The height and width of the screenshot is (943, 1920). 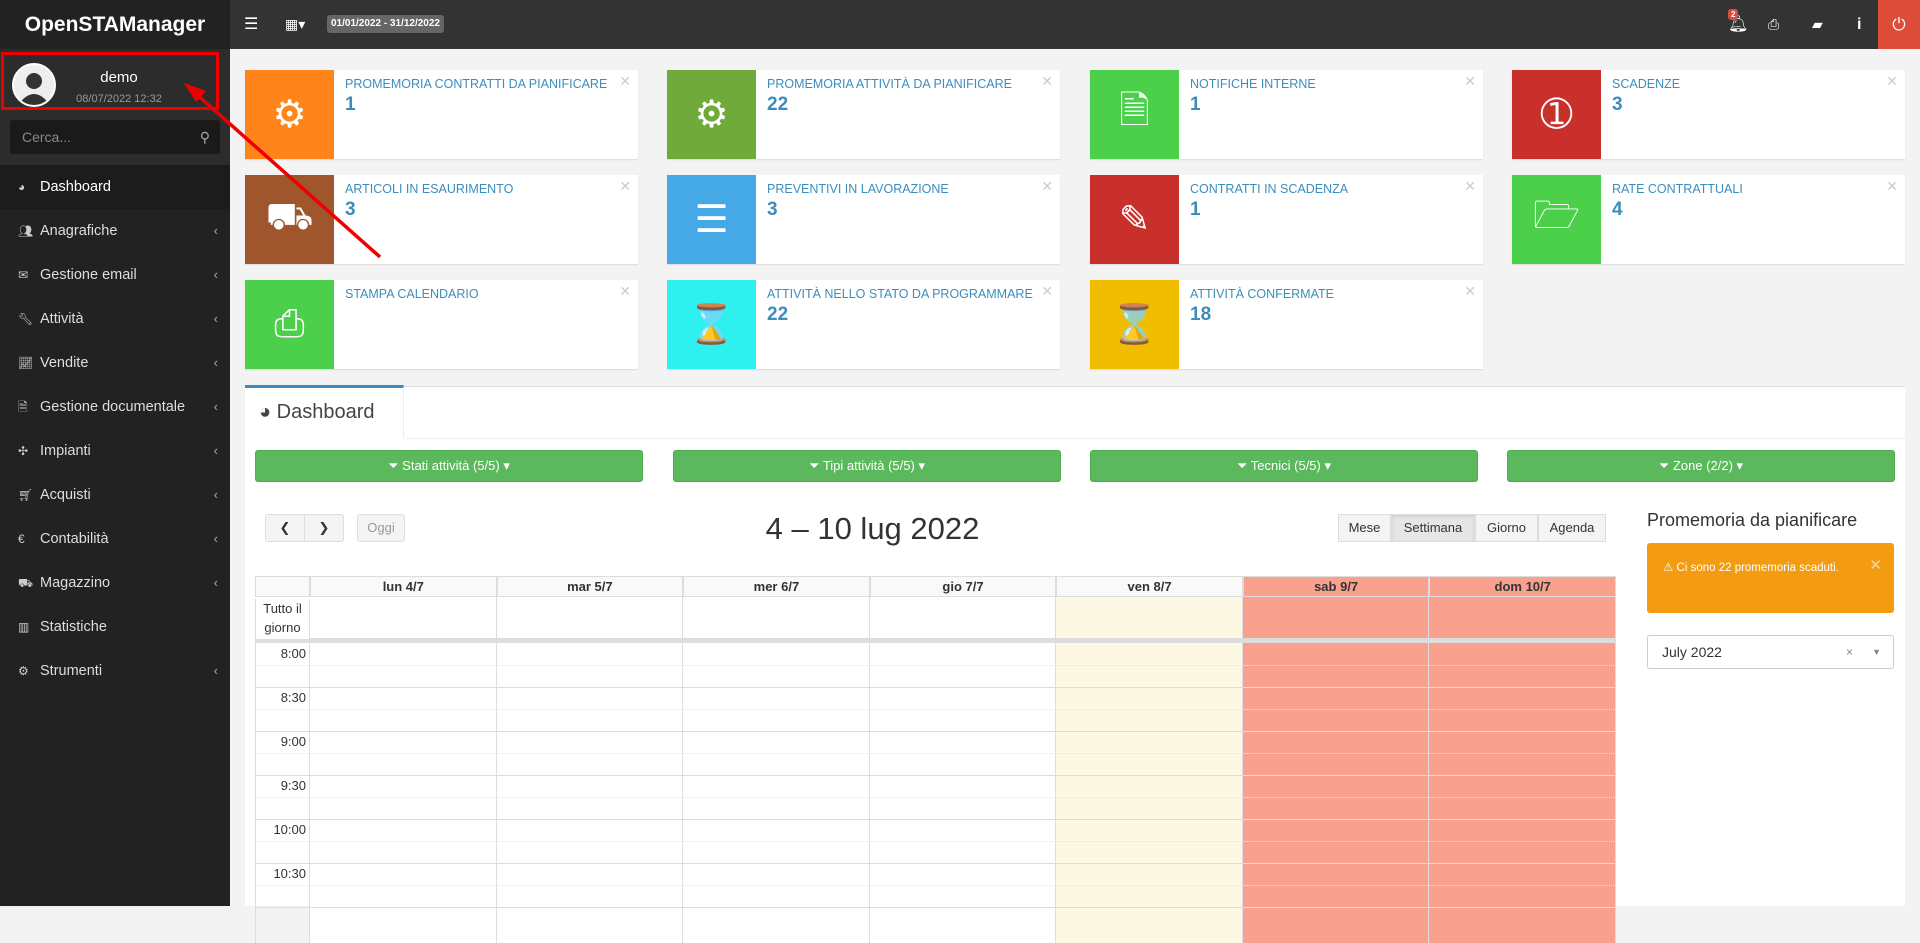 What do you see at coordinates (115, 495) in the screenshot?
I see `sidebar-item-acquisti: 🛒︎ Acquisti ‹` at bounding box center [115, 495].